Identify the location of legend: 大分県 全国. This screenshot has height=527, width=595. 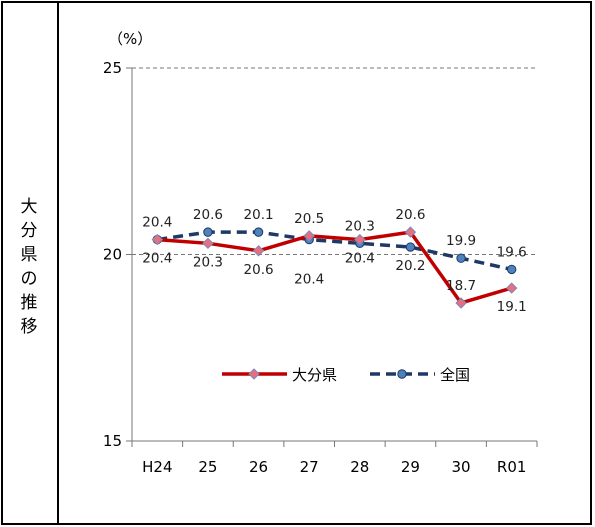
(346, 375).